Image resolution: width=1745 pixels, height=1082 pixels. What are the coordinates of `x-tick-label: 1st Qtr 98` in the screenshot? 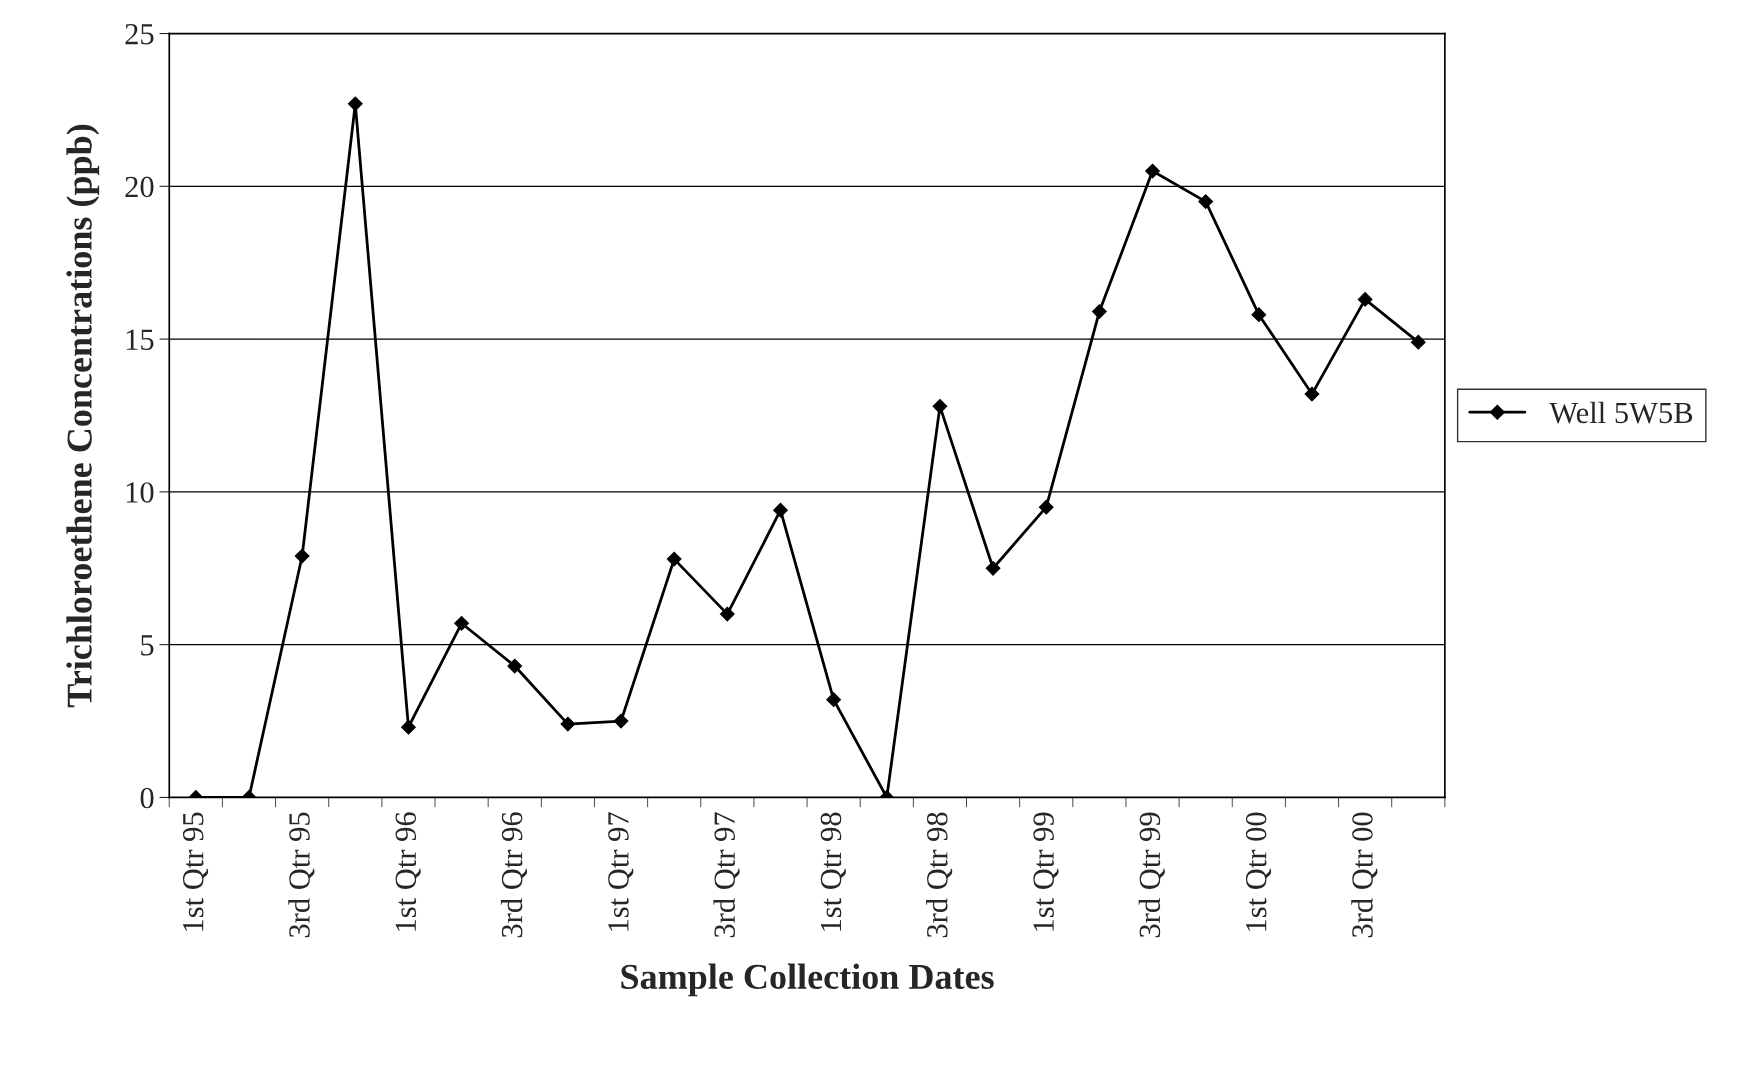 It's located at (833, 871).